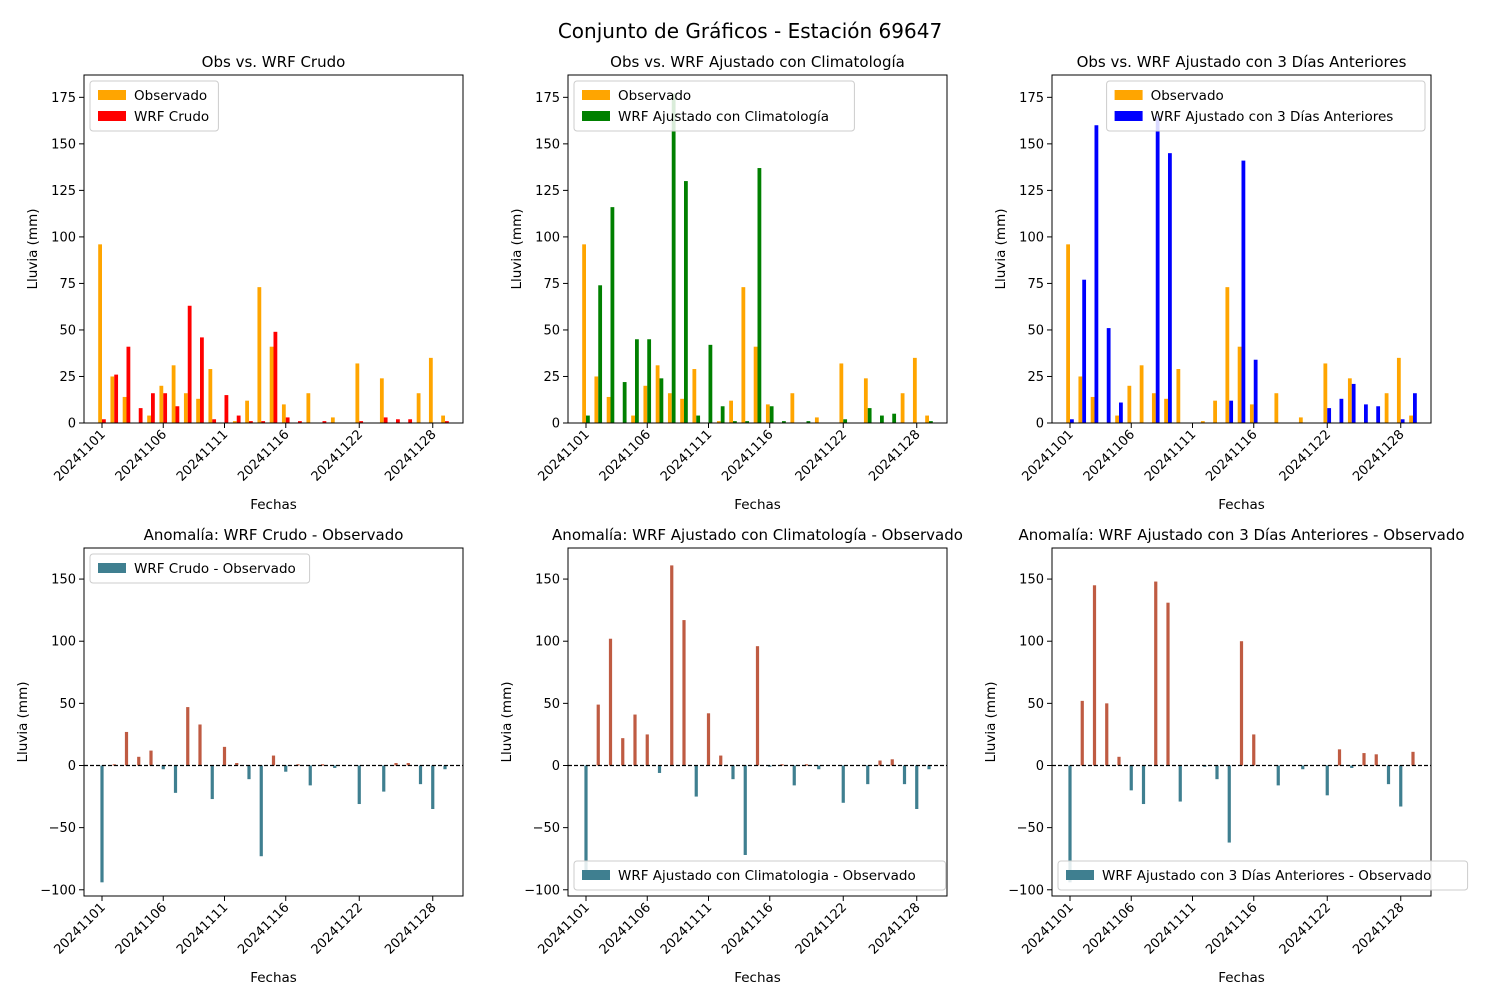  Describe the element at coordinates (1187, 96) in the screenshot. I see `legend-label: Observado` at that location.